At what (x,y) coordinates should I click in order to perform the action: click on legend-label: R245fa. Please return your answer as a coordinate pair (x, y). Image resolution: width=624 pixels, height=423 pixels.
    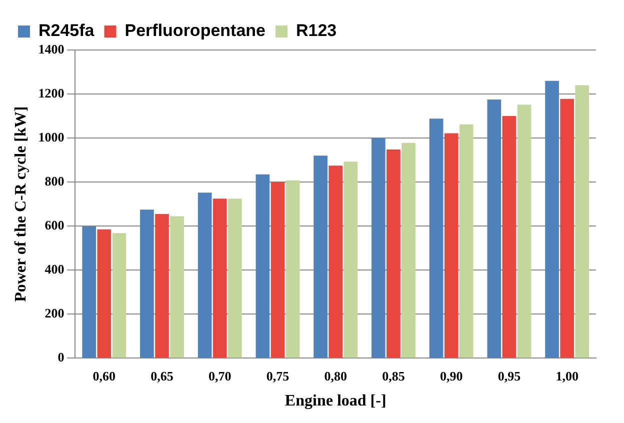
    Looking at the image, I should click on (66, 30).